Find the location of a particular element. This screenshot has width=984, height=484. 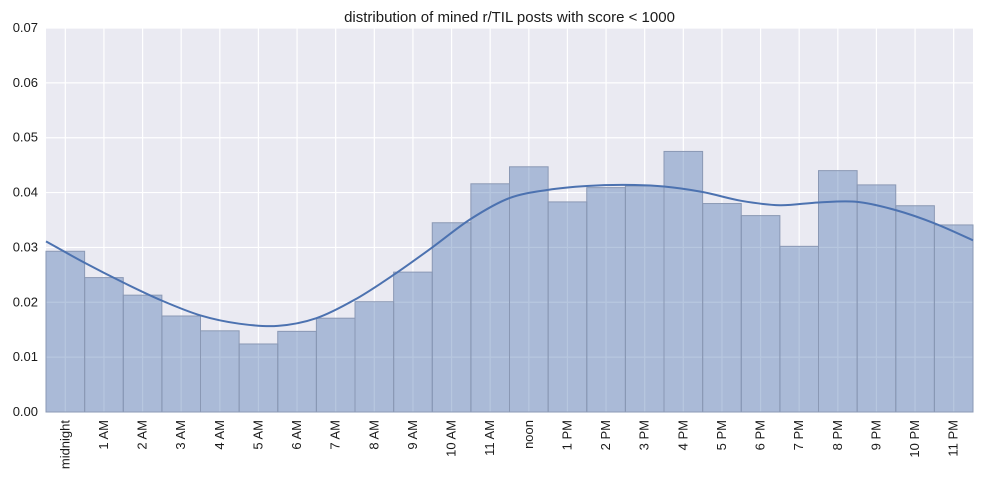

y-tick-label: 0.06 is located at coordinates (25, 82).